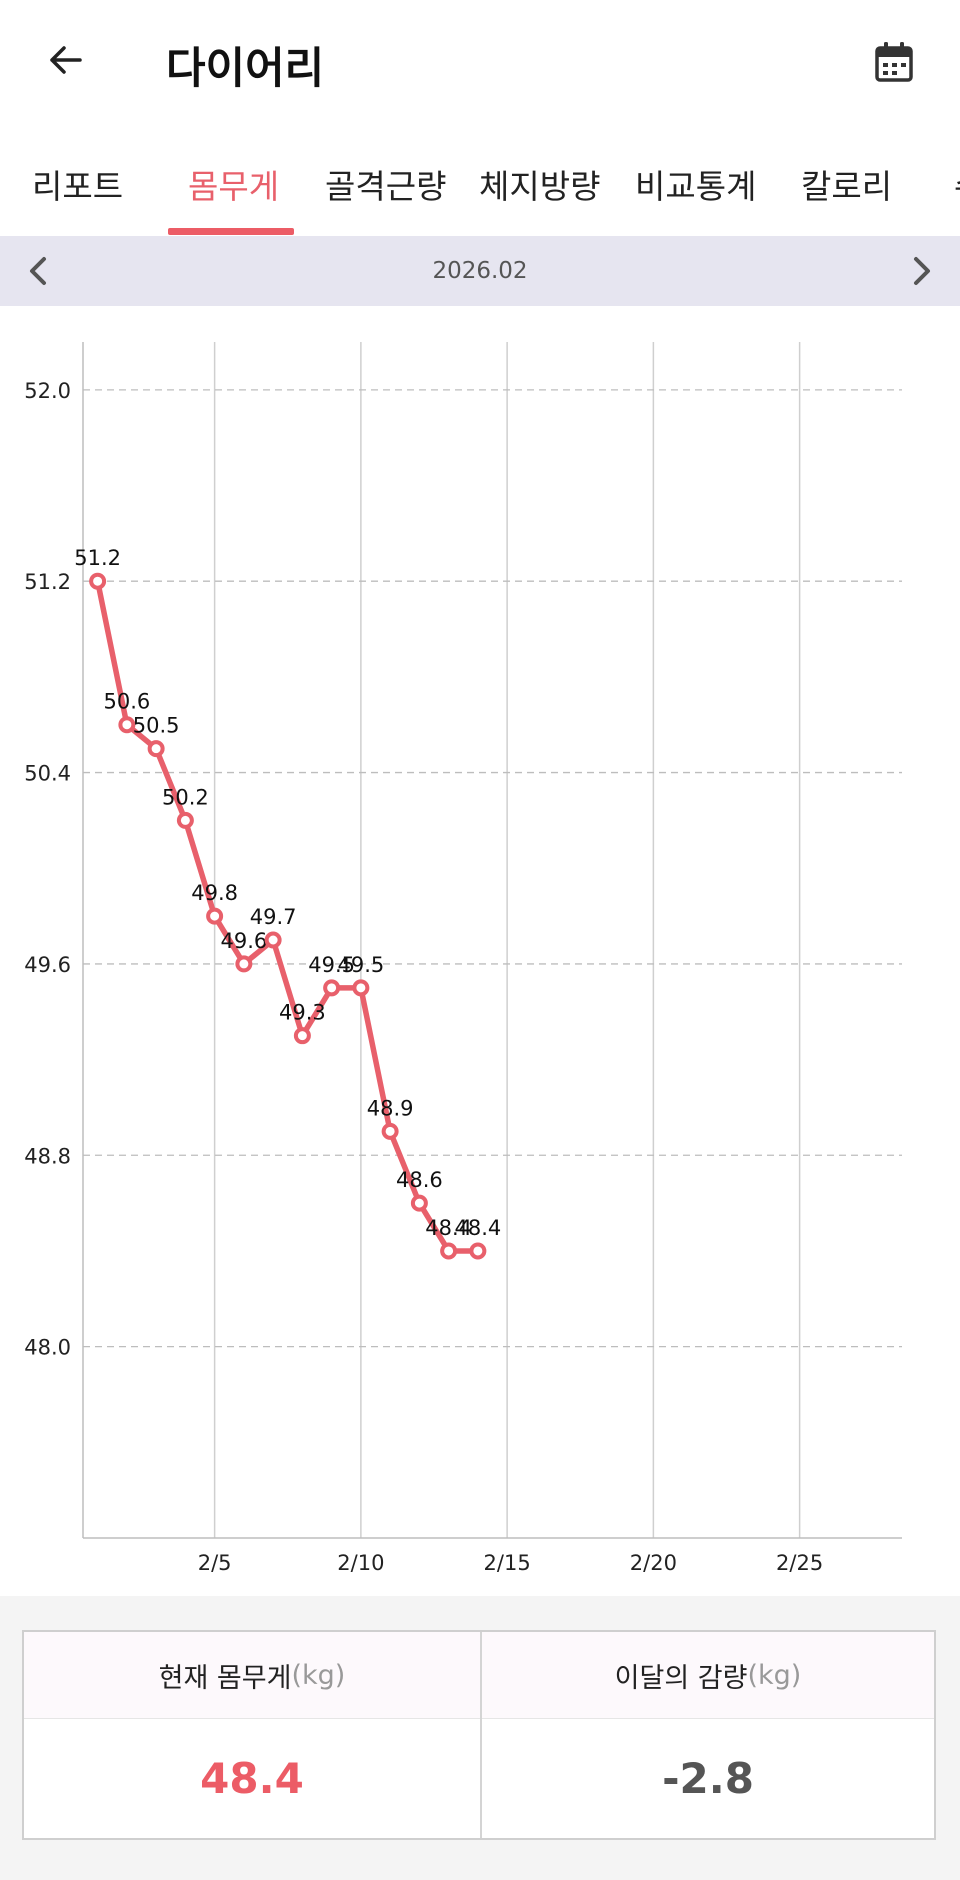 The height and width of the screenshot is (1880, 960). I want to click on back-button, so click(66, 60).